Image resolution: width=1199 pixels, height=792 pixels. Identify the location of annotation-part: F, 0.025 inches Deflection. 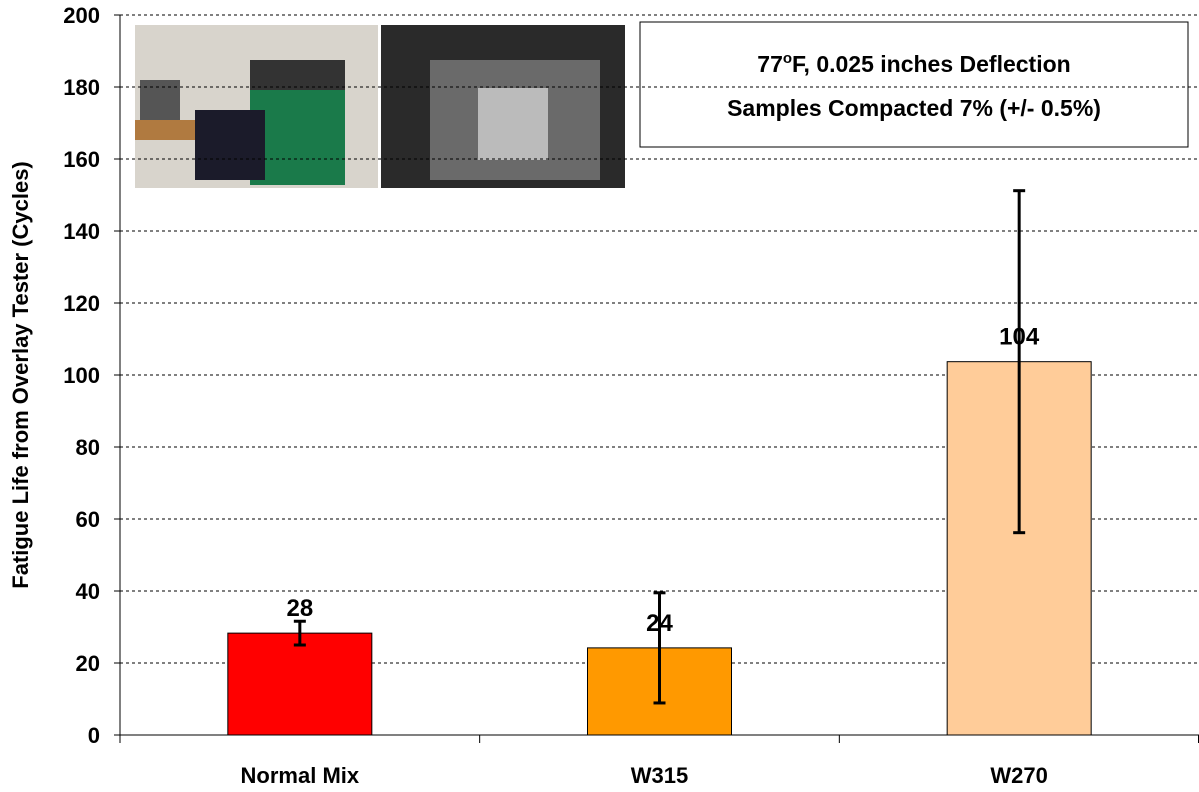
(931, 64).